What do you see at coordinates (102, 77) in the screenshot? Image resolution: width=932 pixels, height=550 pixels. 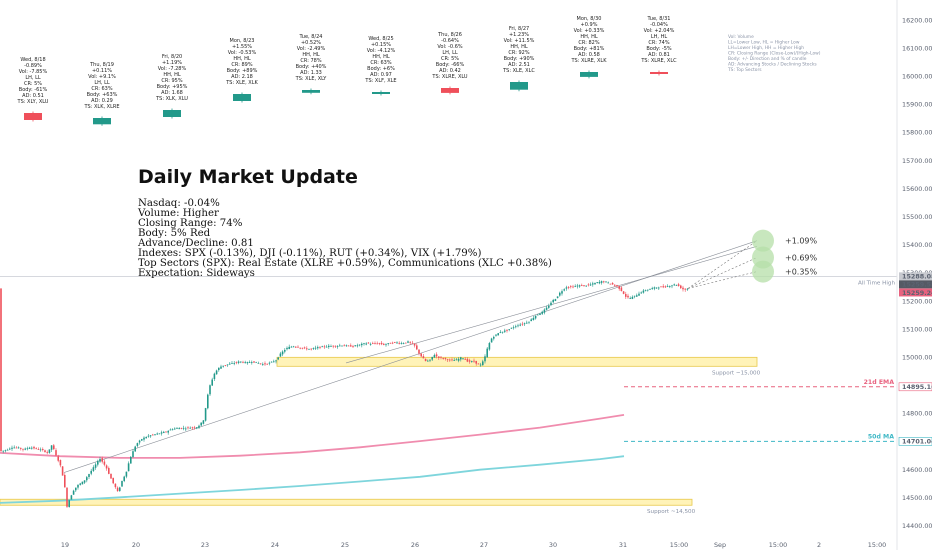 I see `summary-line: Vol: +9.1%` at bounding box center [102, 77].